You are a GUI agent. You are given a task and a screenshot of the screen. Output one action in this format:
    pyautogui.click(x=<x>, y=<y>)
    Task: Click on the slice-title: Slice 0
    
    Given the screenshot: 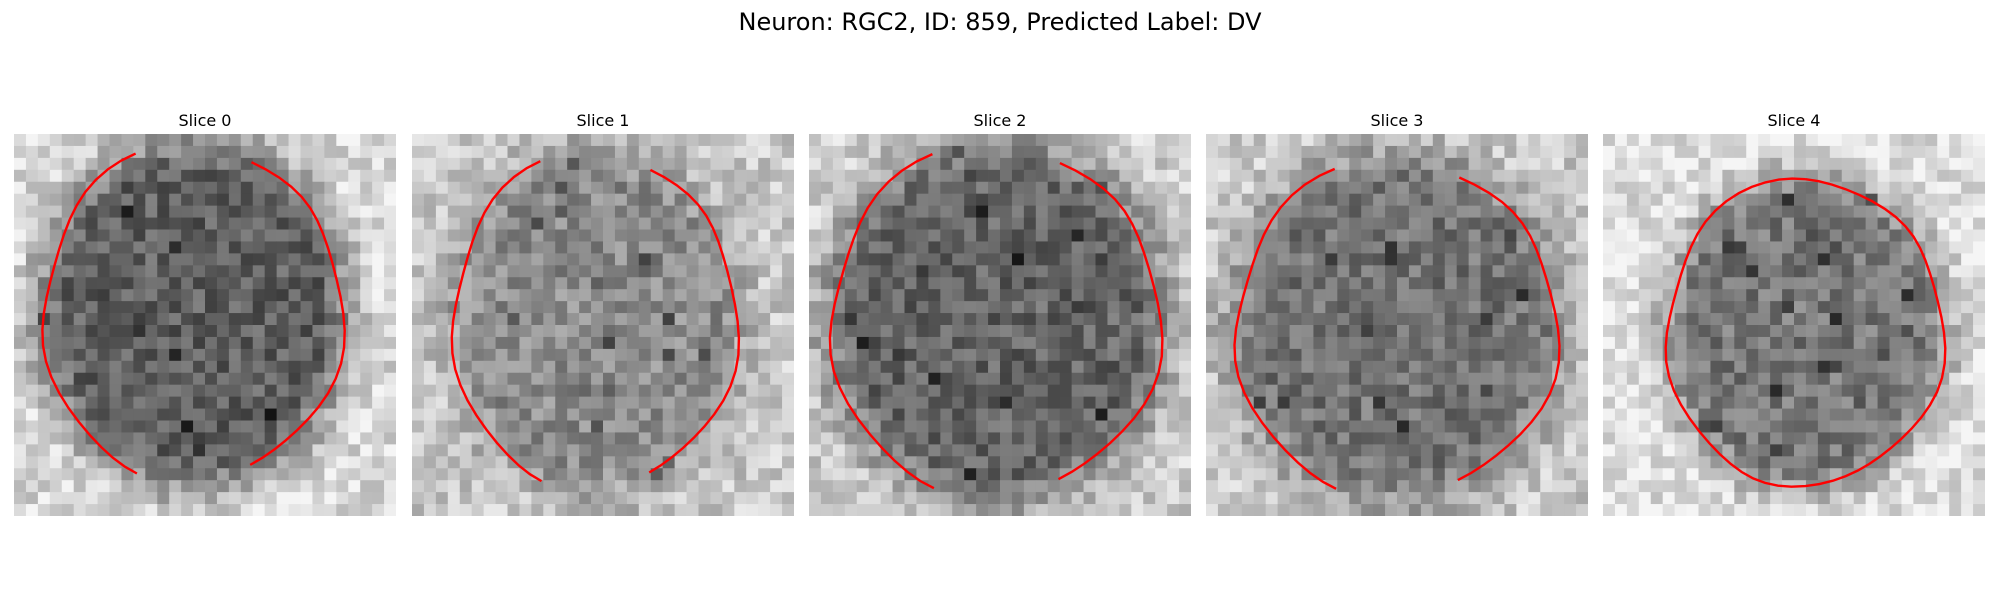 What is the action you would take?
    pyautogui.click(x=205, y=120)
    